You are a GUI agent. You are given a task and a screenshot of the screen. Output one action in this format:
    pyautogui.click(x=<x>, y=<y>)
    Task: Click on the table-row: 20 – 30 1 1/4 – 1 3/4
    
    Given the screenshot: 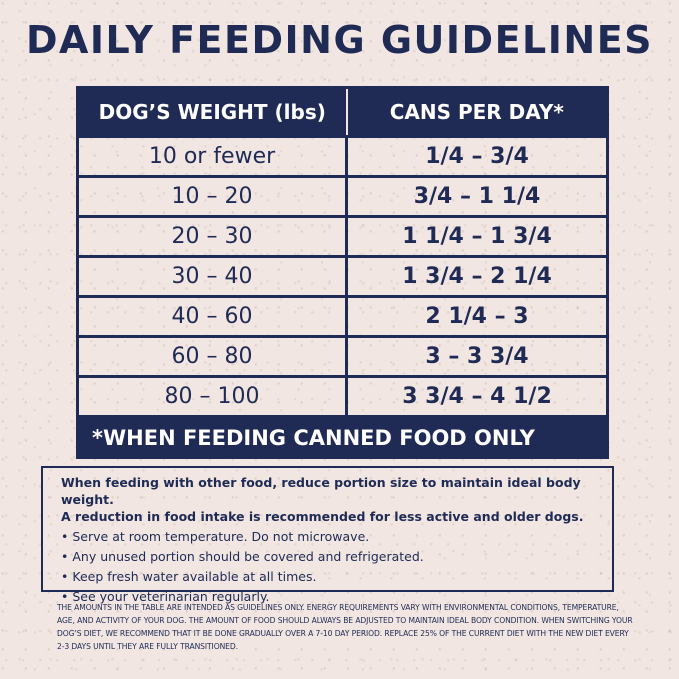 What is the action you would take?
    pyautogui.click(x=342, y=236)
    